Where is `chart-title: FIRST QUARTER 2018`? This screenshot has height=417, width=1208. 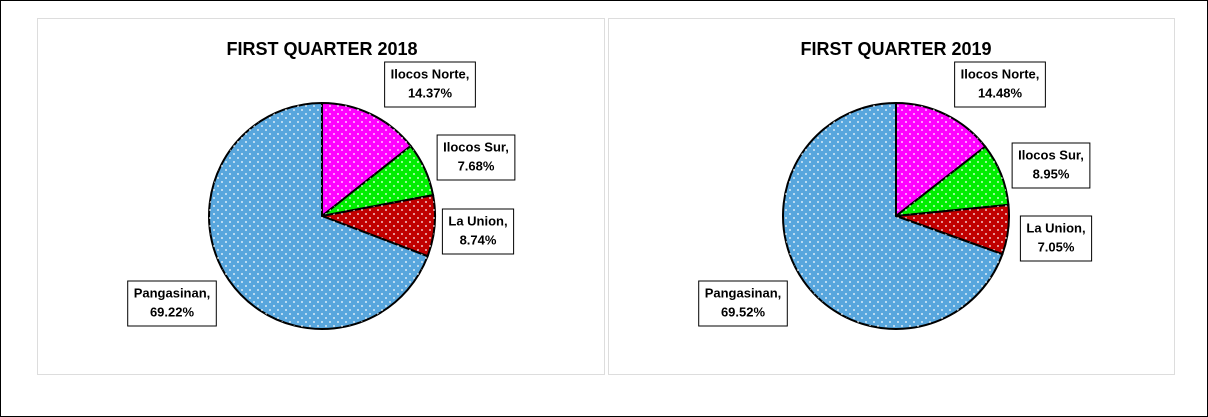
chart-title: FIRST QUARTER 2018 is located at coordinates (321, 49).